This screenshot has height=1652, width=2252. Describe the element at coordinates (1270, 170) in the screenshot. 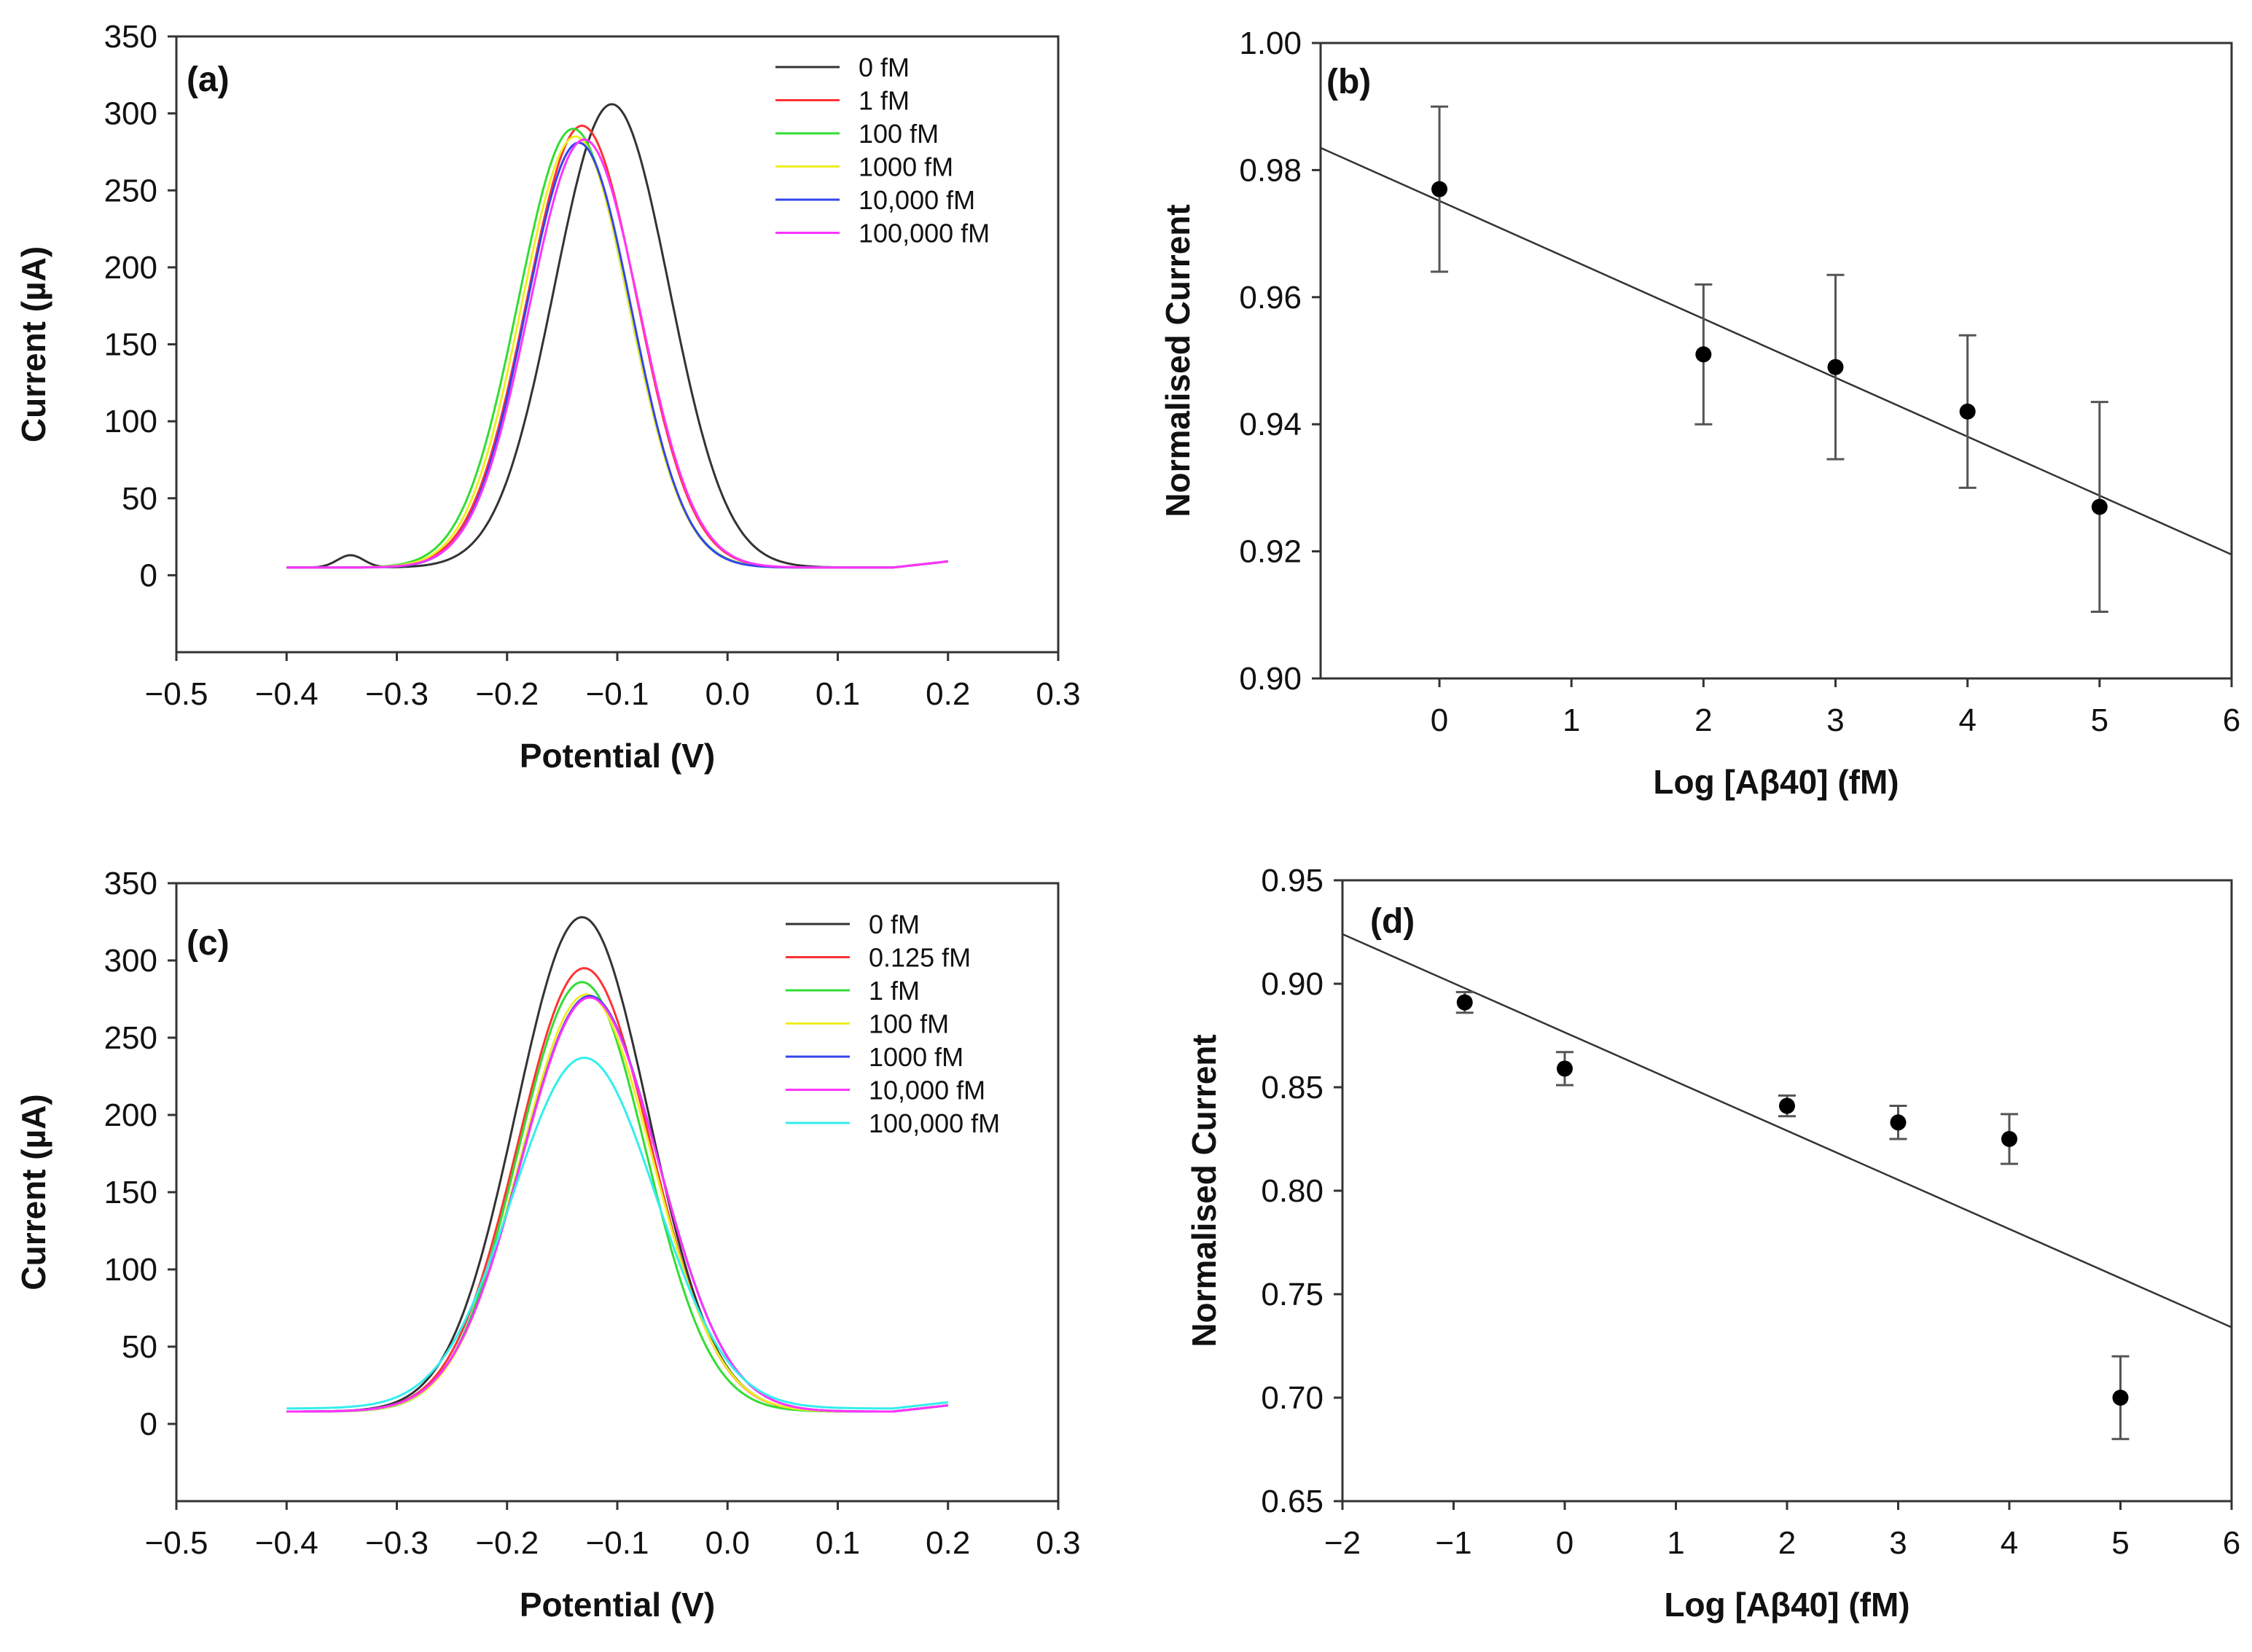

I see `y-tick-label: 0.98` at that location.